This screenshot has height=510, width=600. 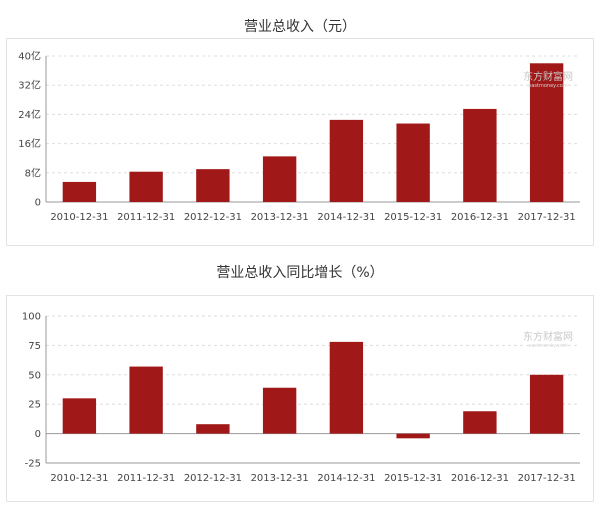 What do you see at coordinates (548, 336) in the screenshot?
I see `growth-watermark-logo-text: 东方财富网` at bounding box center [548, 336].